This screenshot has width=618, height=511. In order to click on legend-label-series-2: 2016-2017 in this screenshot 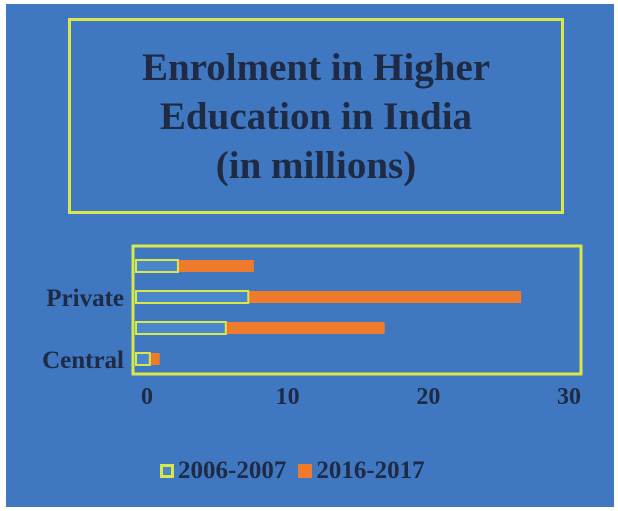, I will do `click(370, 470)`.